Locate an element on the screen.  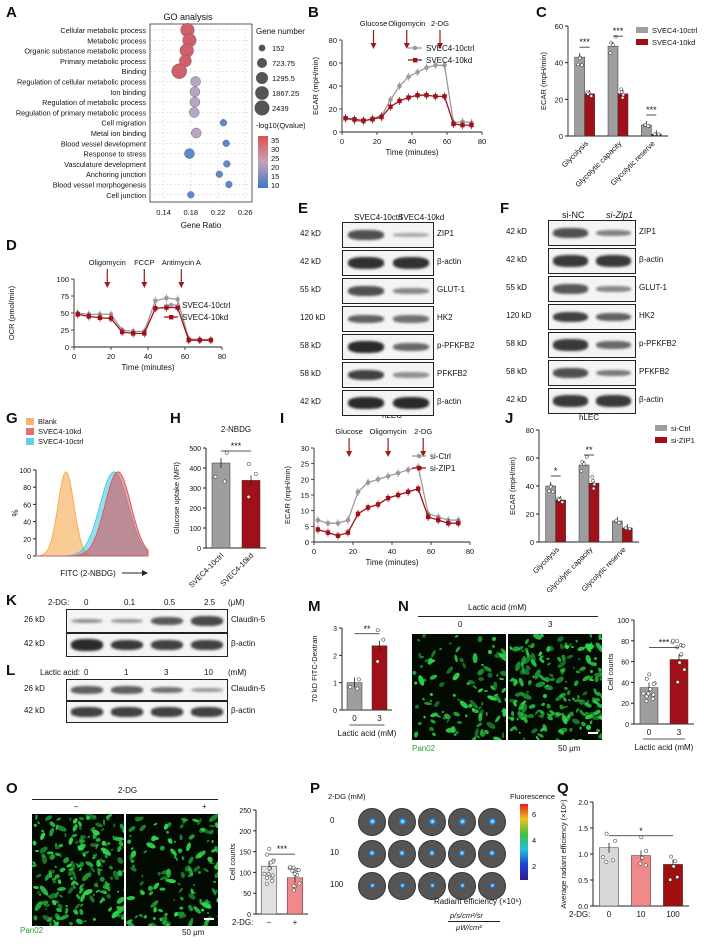
blot-protein-label: p-PFKFB2 is located at coordinates (456, 345).